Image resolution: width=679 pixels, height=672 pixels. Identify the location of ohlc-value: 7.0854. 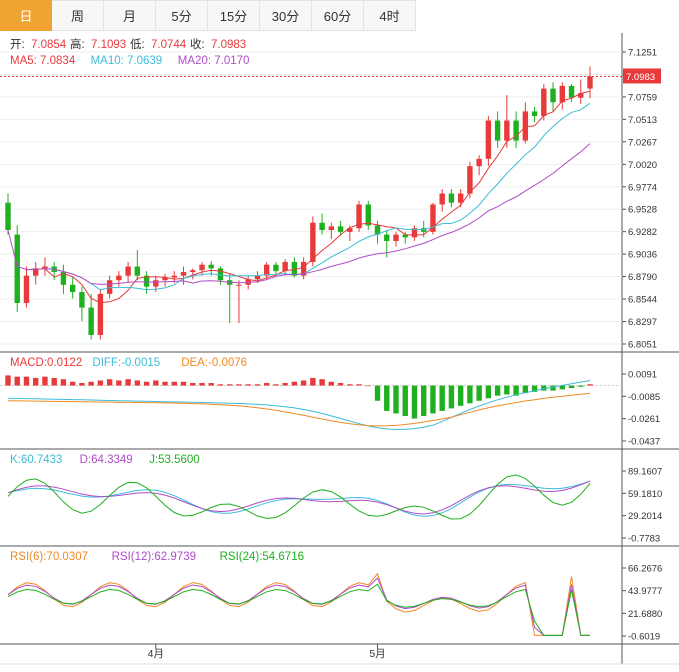
(49, 45).